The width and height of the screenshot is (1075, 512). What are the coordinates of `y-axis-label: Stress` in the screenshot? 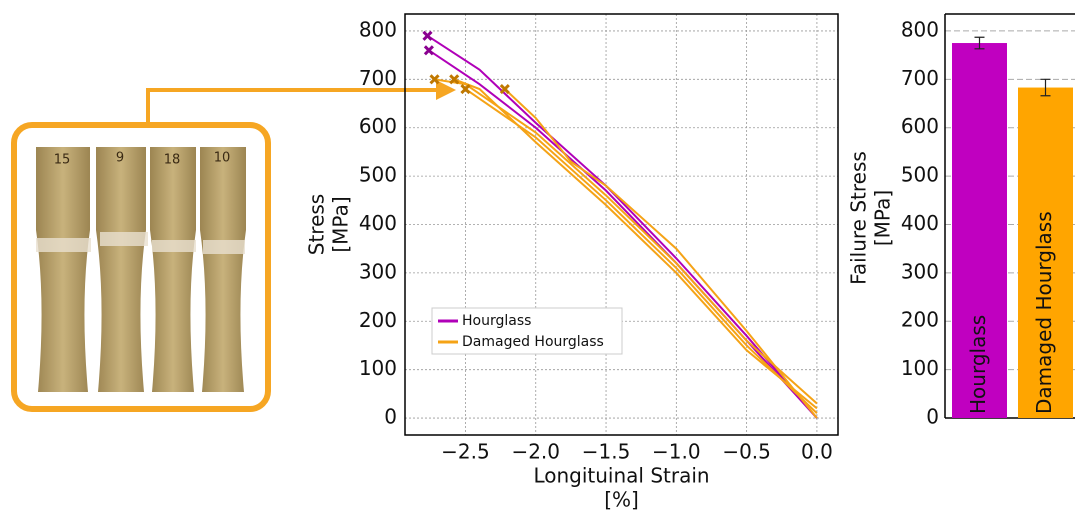 It's located at (317, 224).